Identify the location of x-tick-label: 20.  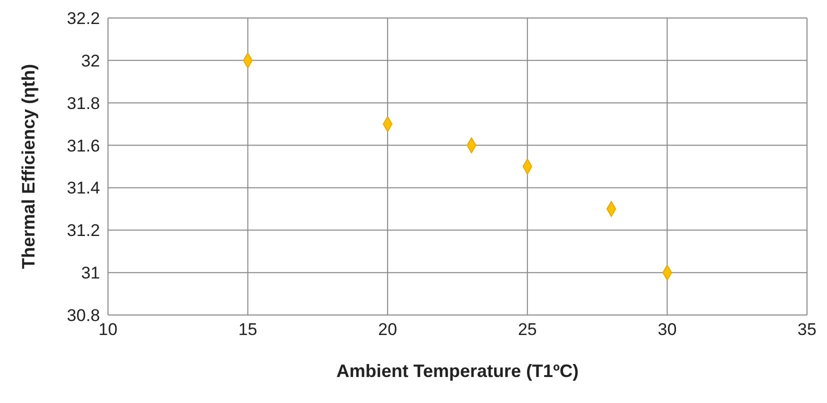
(388, 330).